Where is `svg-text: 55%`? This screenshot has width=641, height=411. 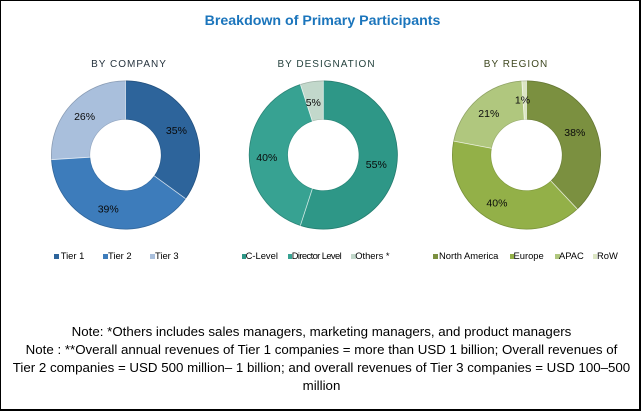 svg-text: 55% is located at coordinates (376, 165).